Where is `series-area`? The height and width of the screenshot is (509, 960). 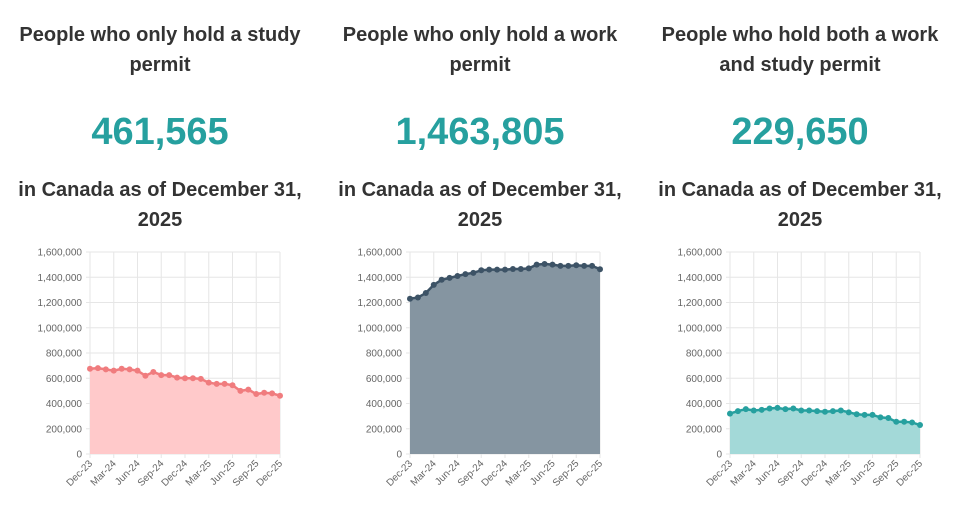
series-area is located at coordinates (825, 430).